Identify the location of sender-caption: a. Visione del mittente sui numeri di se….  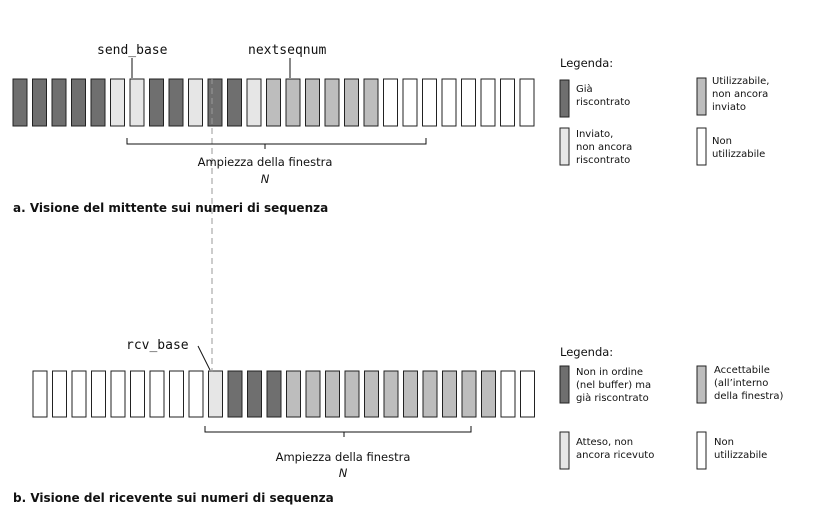
(170, 208).